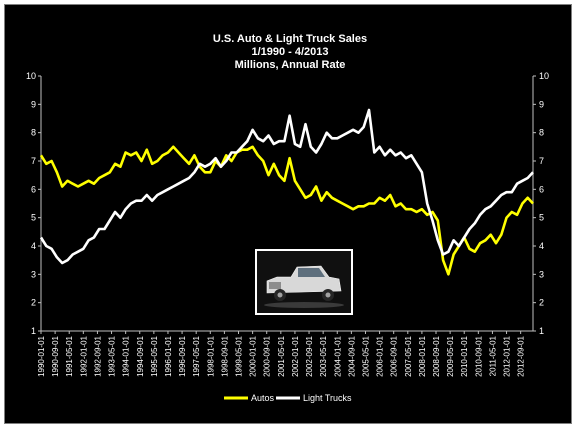 The width and height of the screenshot is (580, 434). Describe the element at coordinates (541, 189) in the screenshot. I see `y-tick-right-label: 6` at that location.